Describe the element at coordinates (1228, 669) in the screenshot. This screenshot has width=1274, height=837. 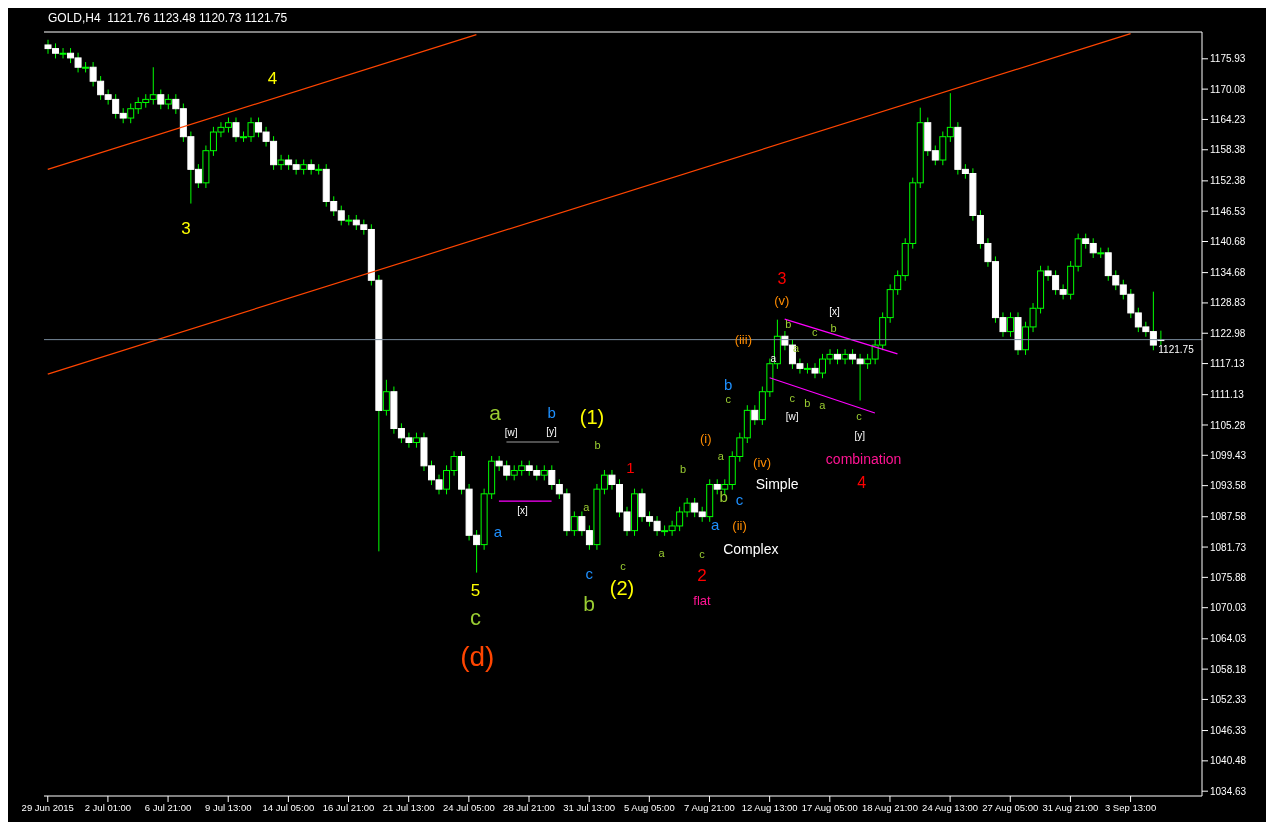
I see `y-tick-label: 1058.18` at that location.